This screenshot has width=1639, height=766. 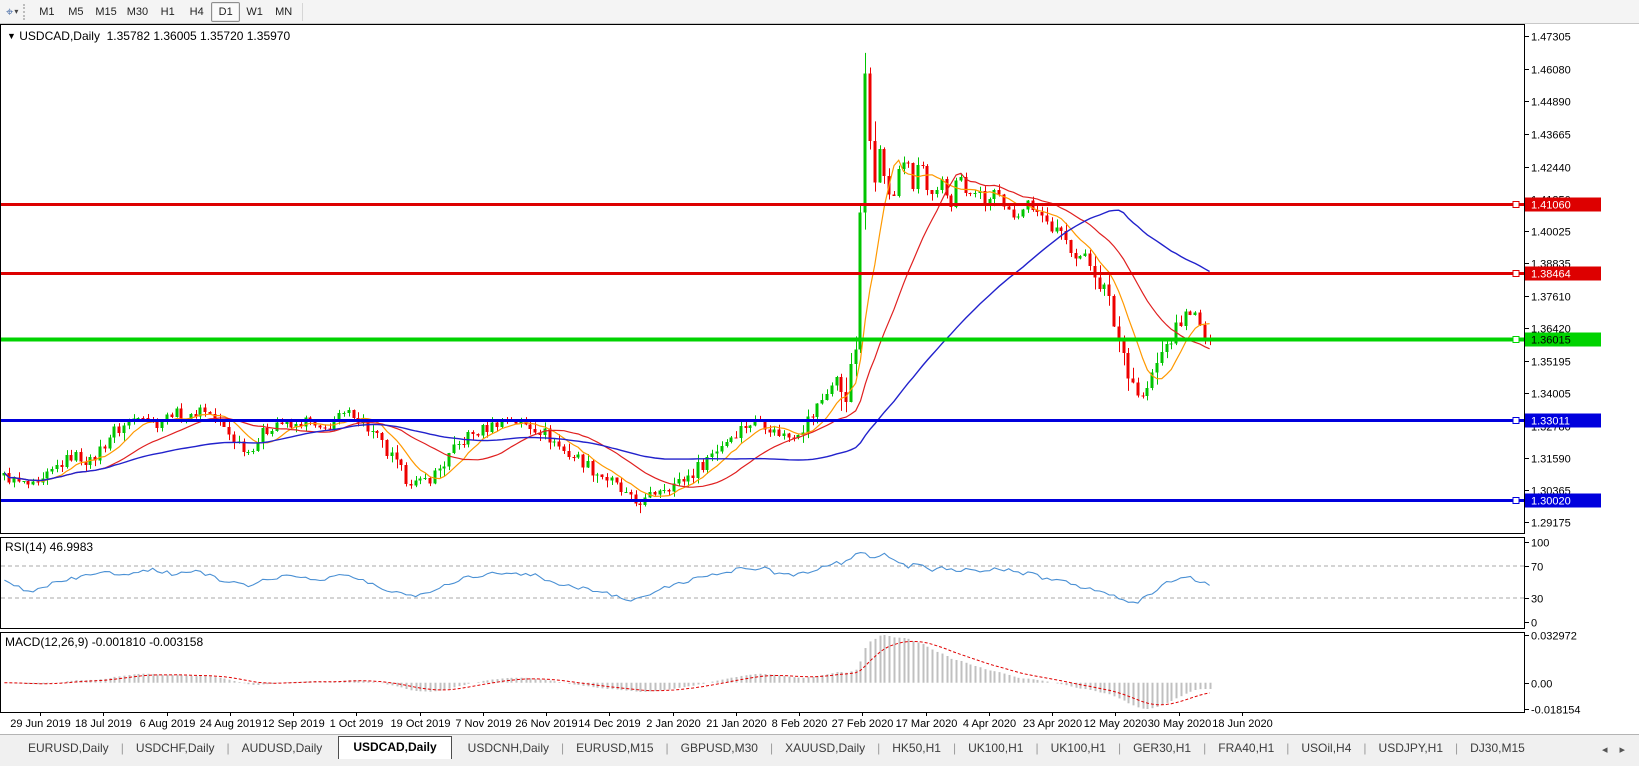 I want to click on svg-text: 1.47305, so click(x=1551, y=38).